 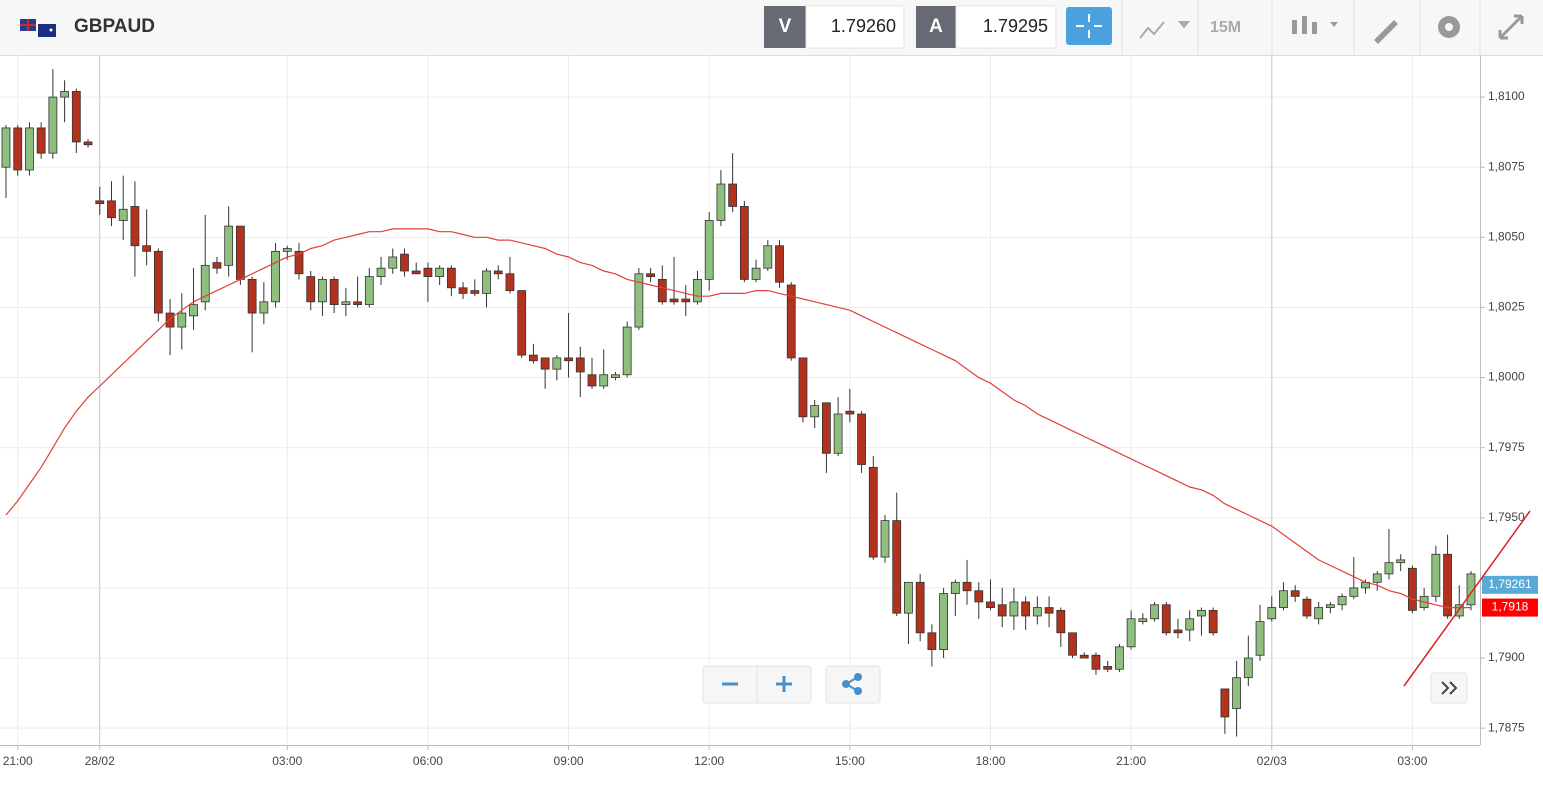 What do you see at coordinates (1015, 26) in the screenshot?
I see `ask-price: 1.79295` at bounding box center [1015, 26].